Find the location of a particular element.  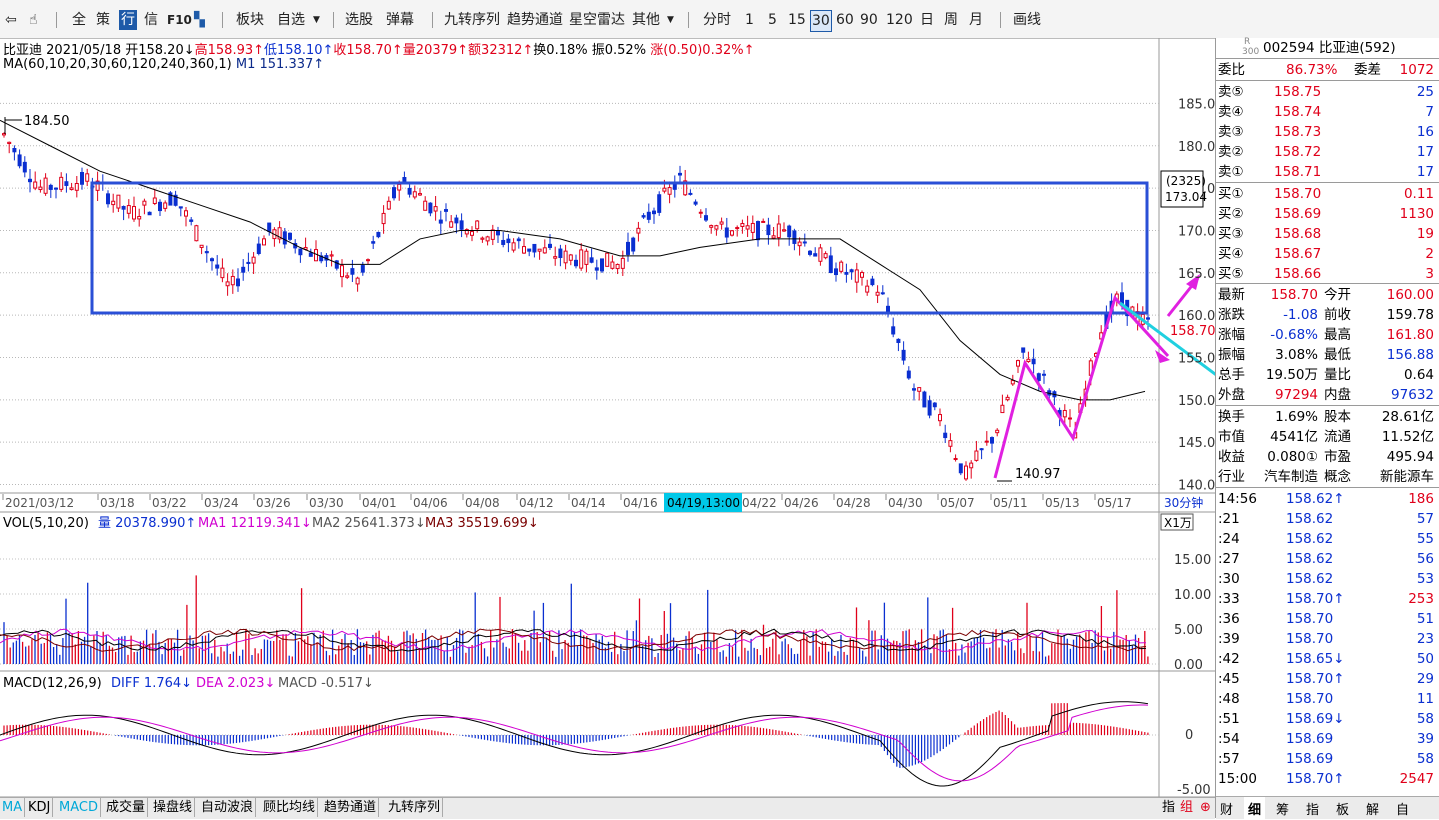

fundamental-row: 收益 0.080① 市盈 495.94 is located at coordinates (1327, 457).